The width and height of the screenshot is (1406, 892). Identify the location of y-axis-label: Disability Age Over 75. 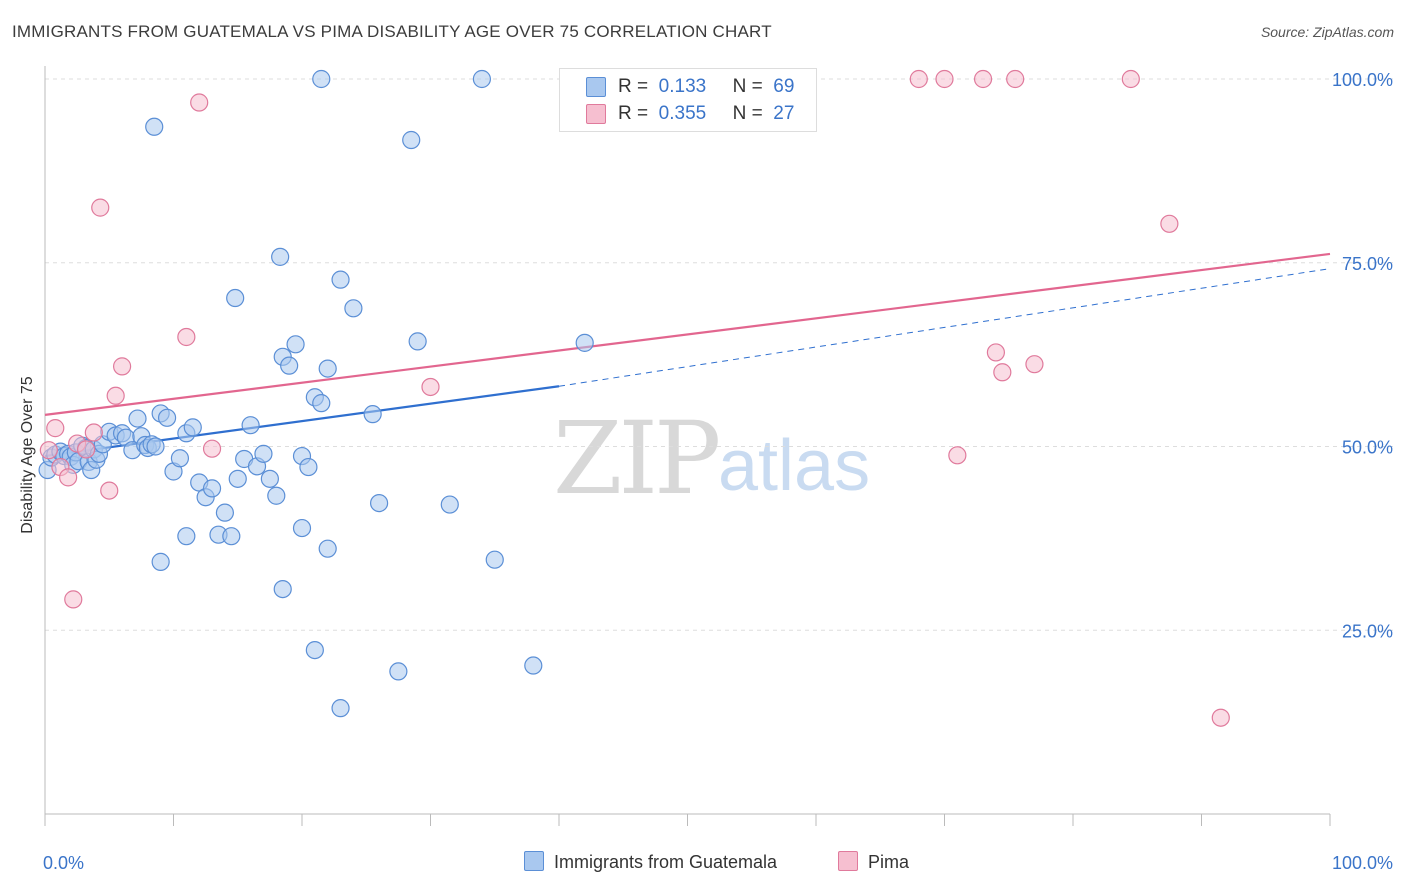
(27, 455).